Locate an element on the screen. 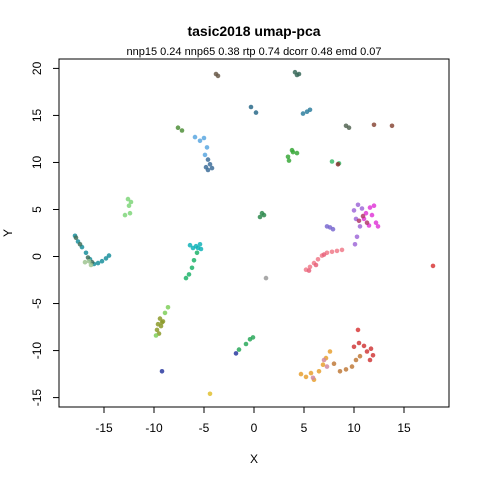  x-axis: -15 -10 -5 0 5 10 15 is located at coordinates (253, 421).